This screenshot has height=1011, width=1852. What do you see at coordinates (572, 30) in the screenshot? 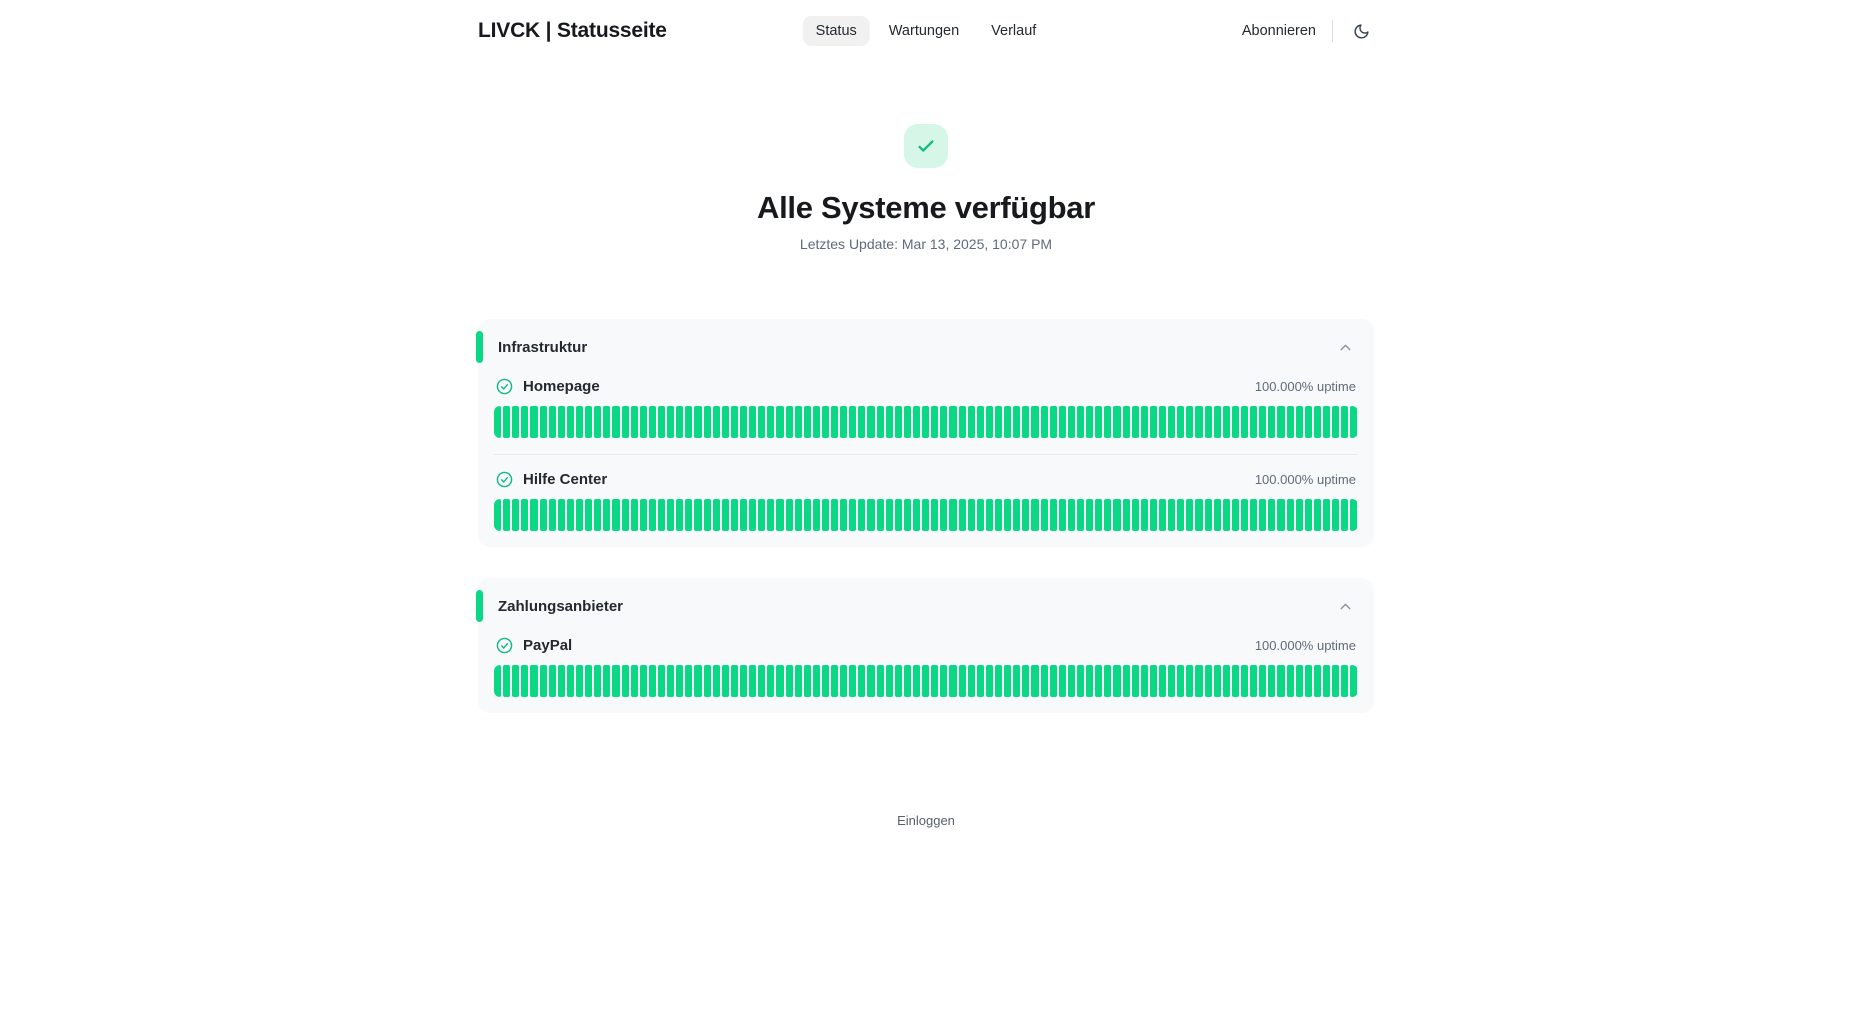
I see `site-logo: LIVCK | Statusseite` at bounding box center [572, 30].